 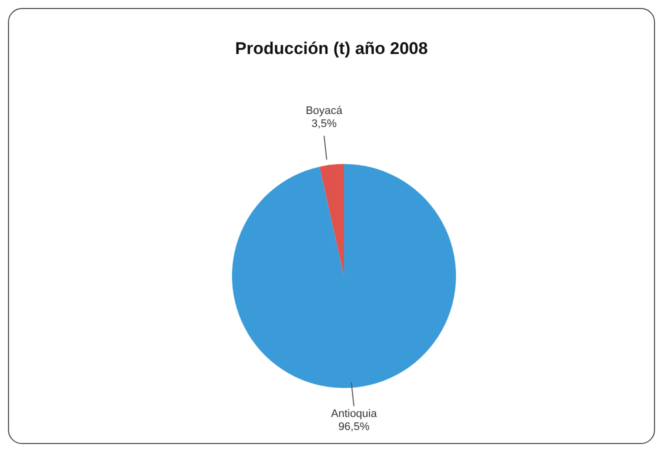 I want to click on data-label: 3,5%, so click(x=324, y=124).